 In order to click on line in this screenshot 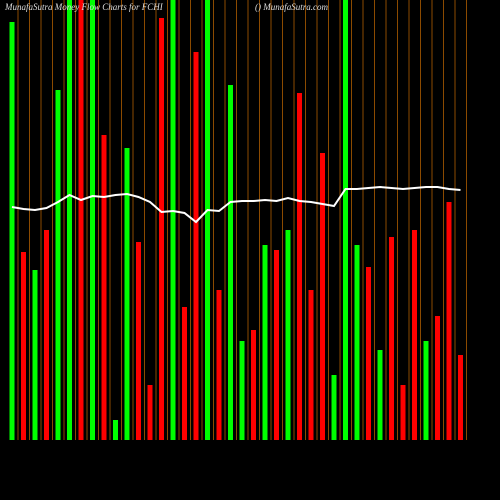, I will do `click(236, 204)`.